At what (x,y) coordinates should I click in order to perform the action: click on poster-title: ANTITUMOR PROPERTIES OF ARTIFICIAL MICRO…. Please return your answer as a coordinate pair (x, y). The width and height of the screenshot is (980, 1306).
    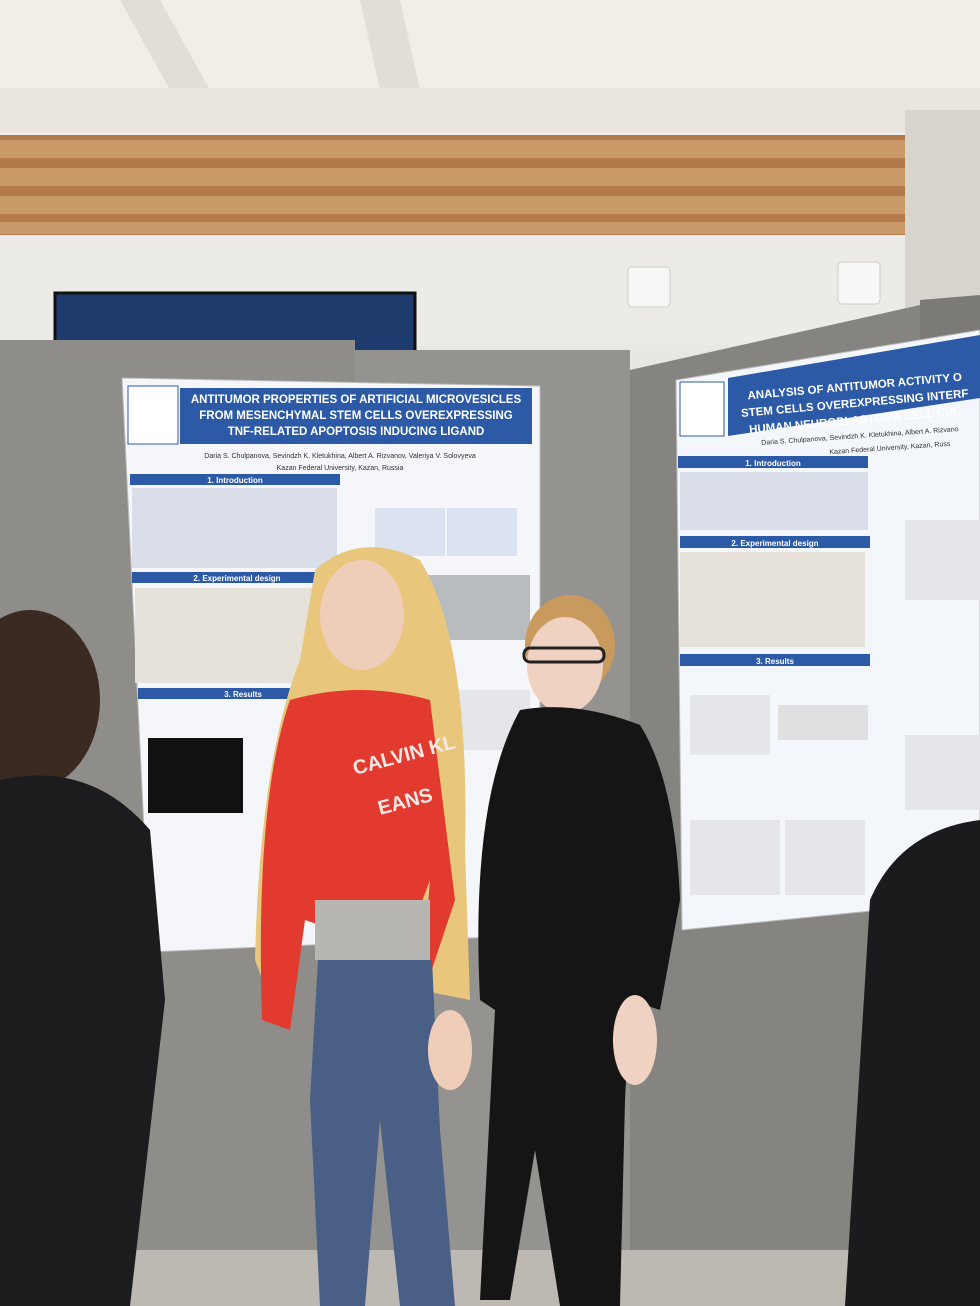
    Looking at the image, I should click on (356, 400).